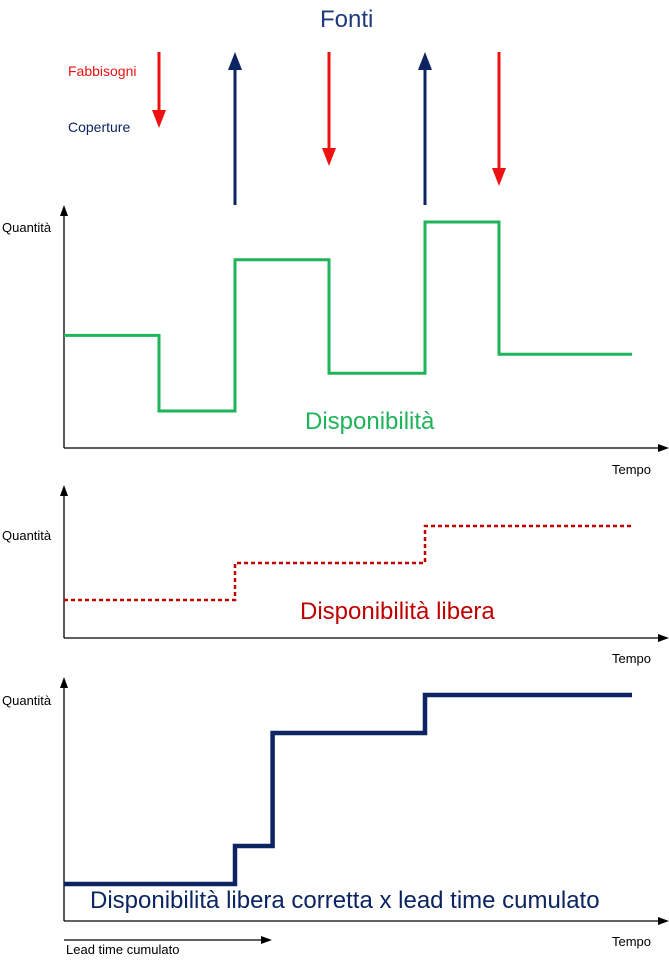 This screenshot has height=960, width=669. I want to click on lead-time-label: Lead time cumulato, so click(123, 949).